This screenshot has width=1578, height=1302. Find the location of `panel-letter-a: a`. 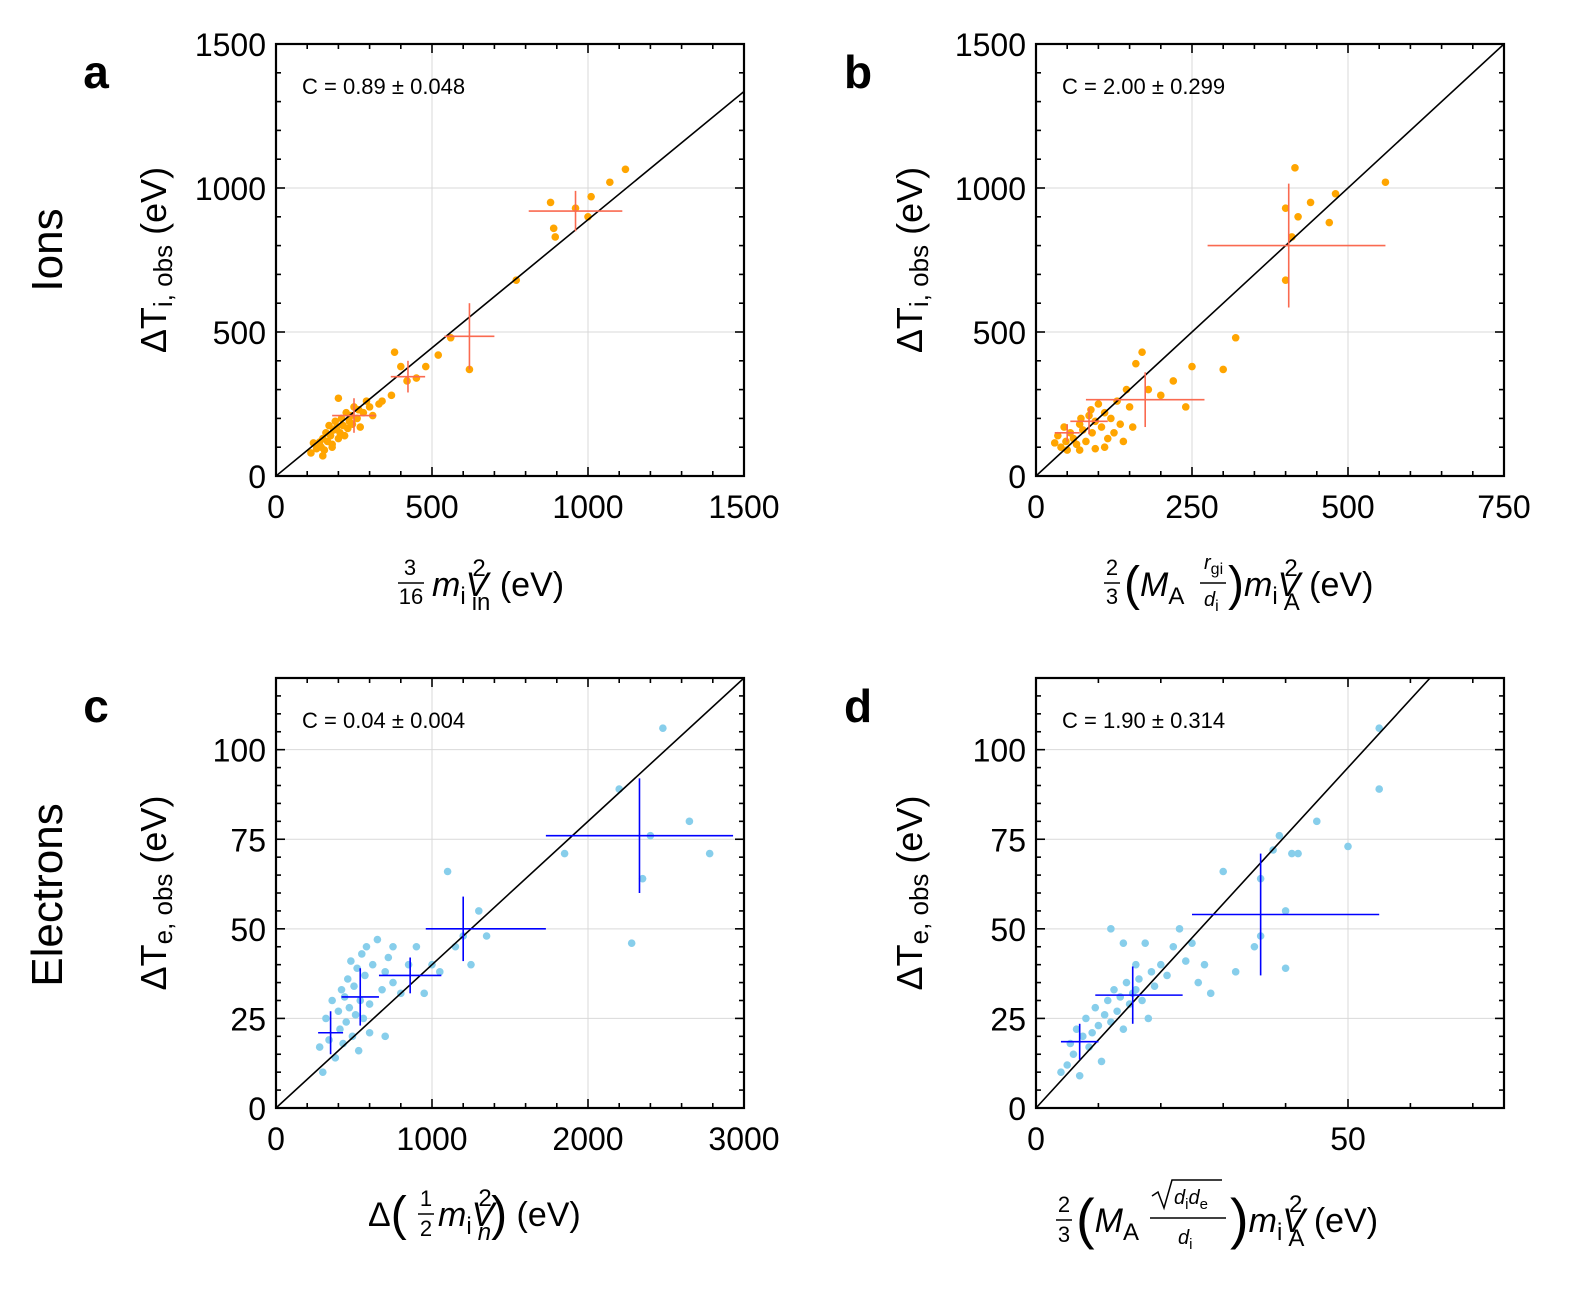

panel-letter-a: a is located at coordinates (96, 72).